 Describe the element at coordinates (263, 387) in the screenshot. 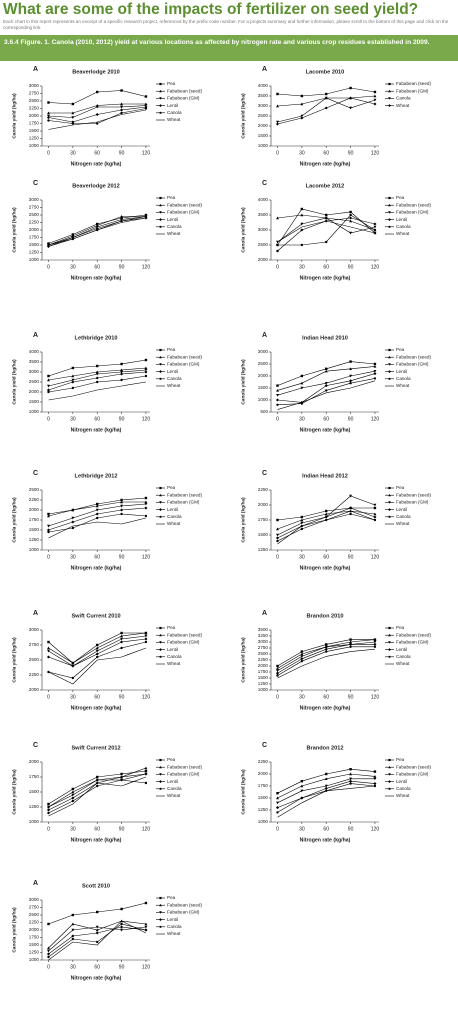

I see `y-tick-label: 1500` at that location.